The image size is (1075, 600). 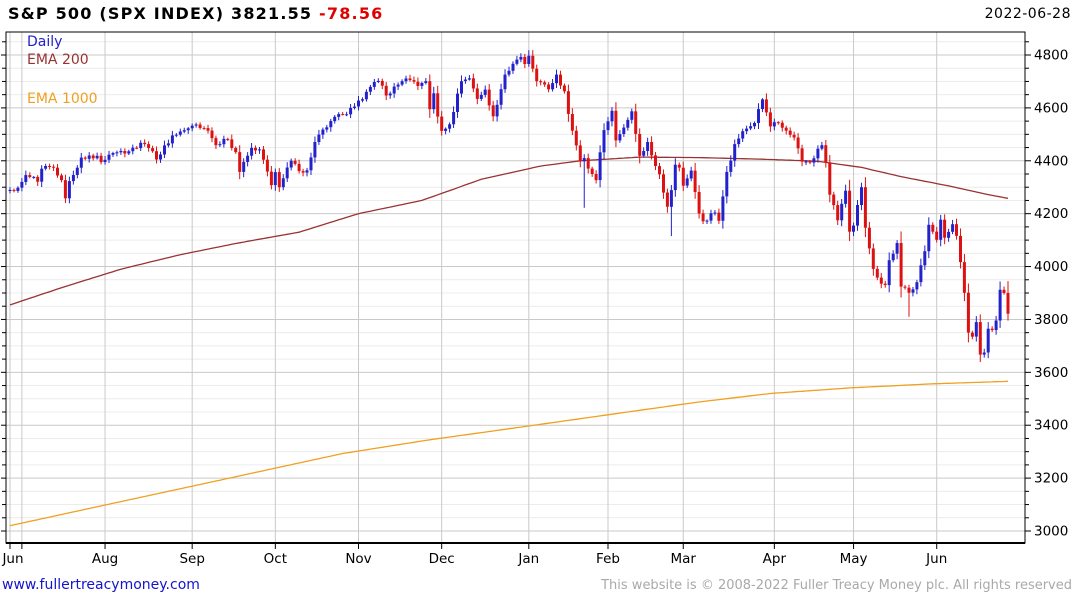 What do you see at coordinates (358, 559) in the screenshot?
I see `svg-text: Nov` at bounding box center [358, 559].